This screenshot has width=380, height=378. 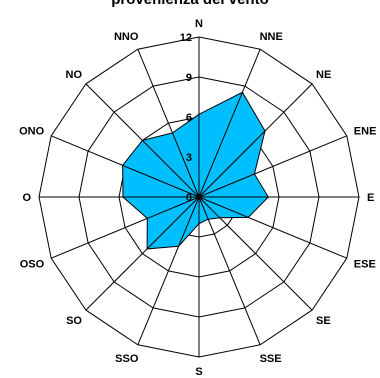 I want to click on tick-label-9: 9, so click(x=189, y=78).